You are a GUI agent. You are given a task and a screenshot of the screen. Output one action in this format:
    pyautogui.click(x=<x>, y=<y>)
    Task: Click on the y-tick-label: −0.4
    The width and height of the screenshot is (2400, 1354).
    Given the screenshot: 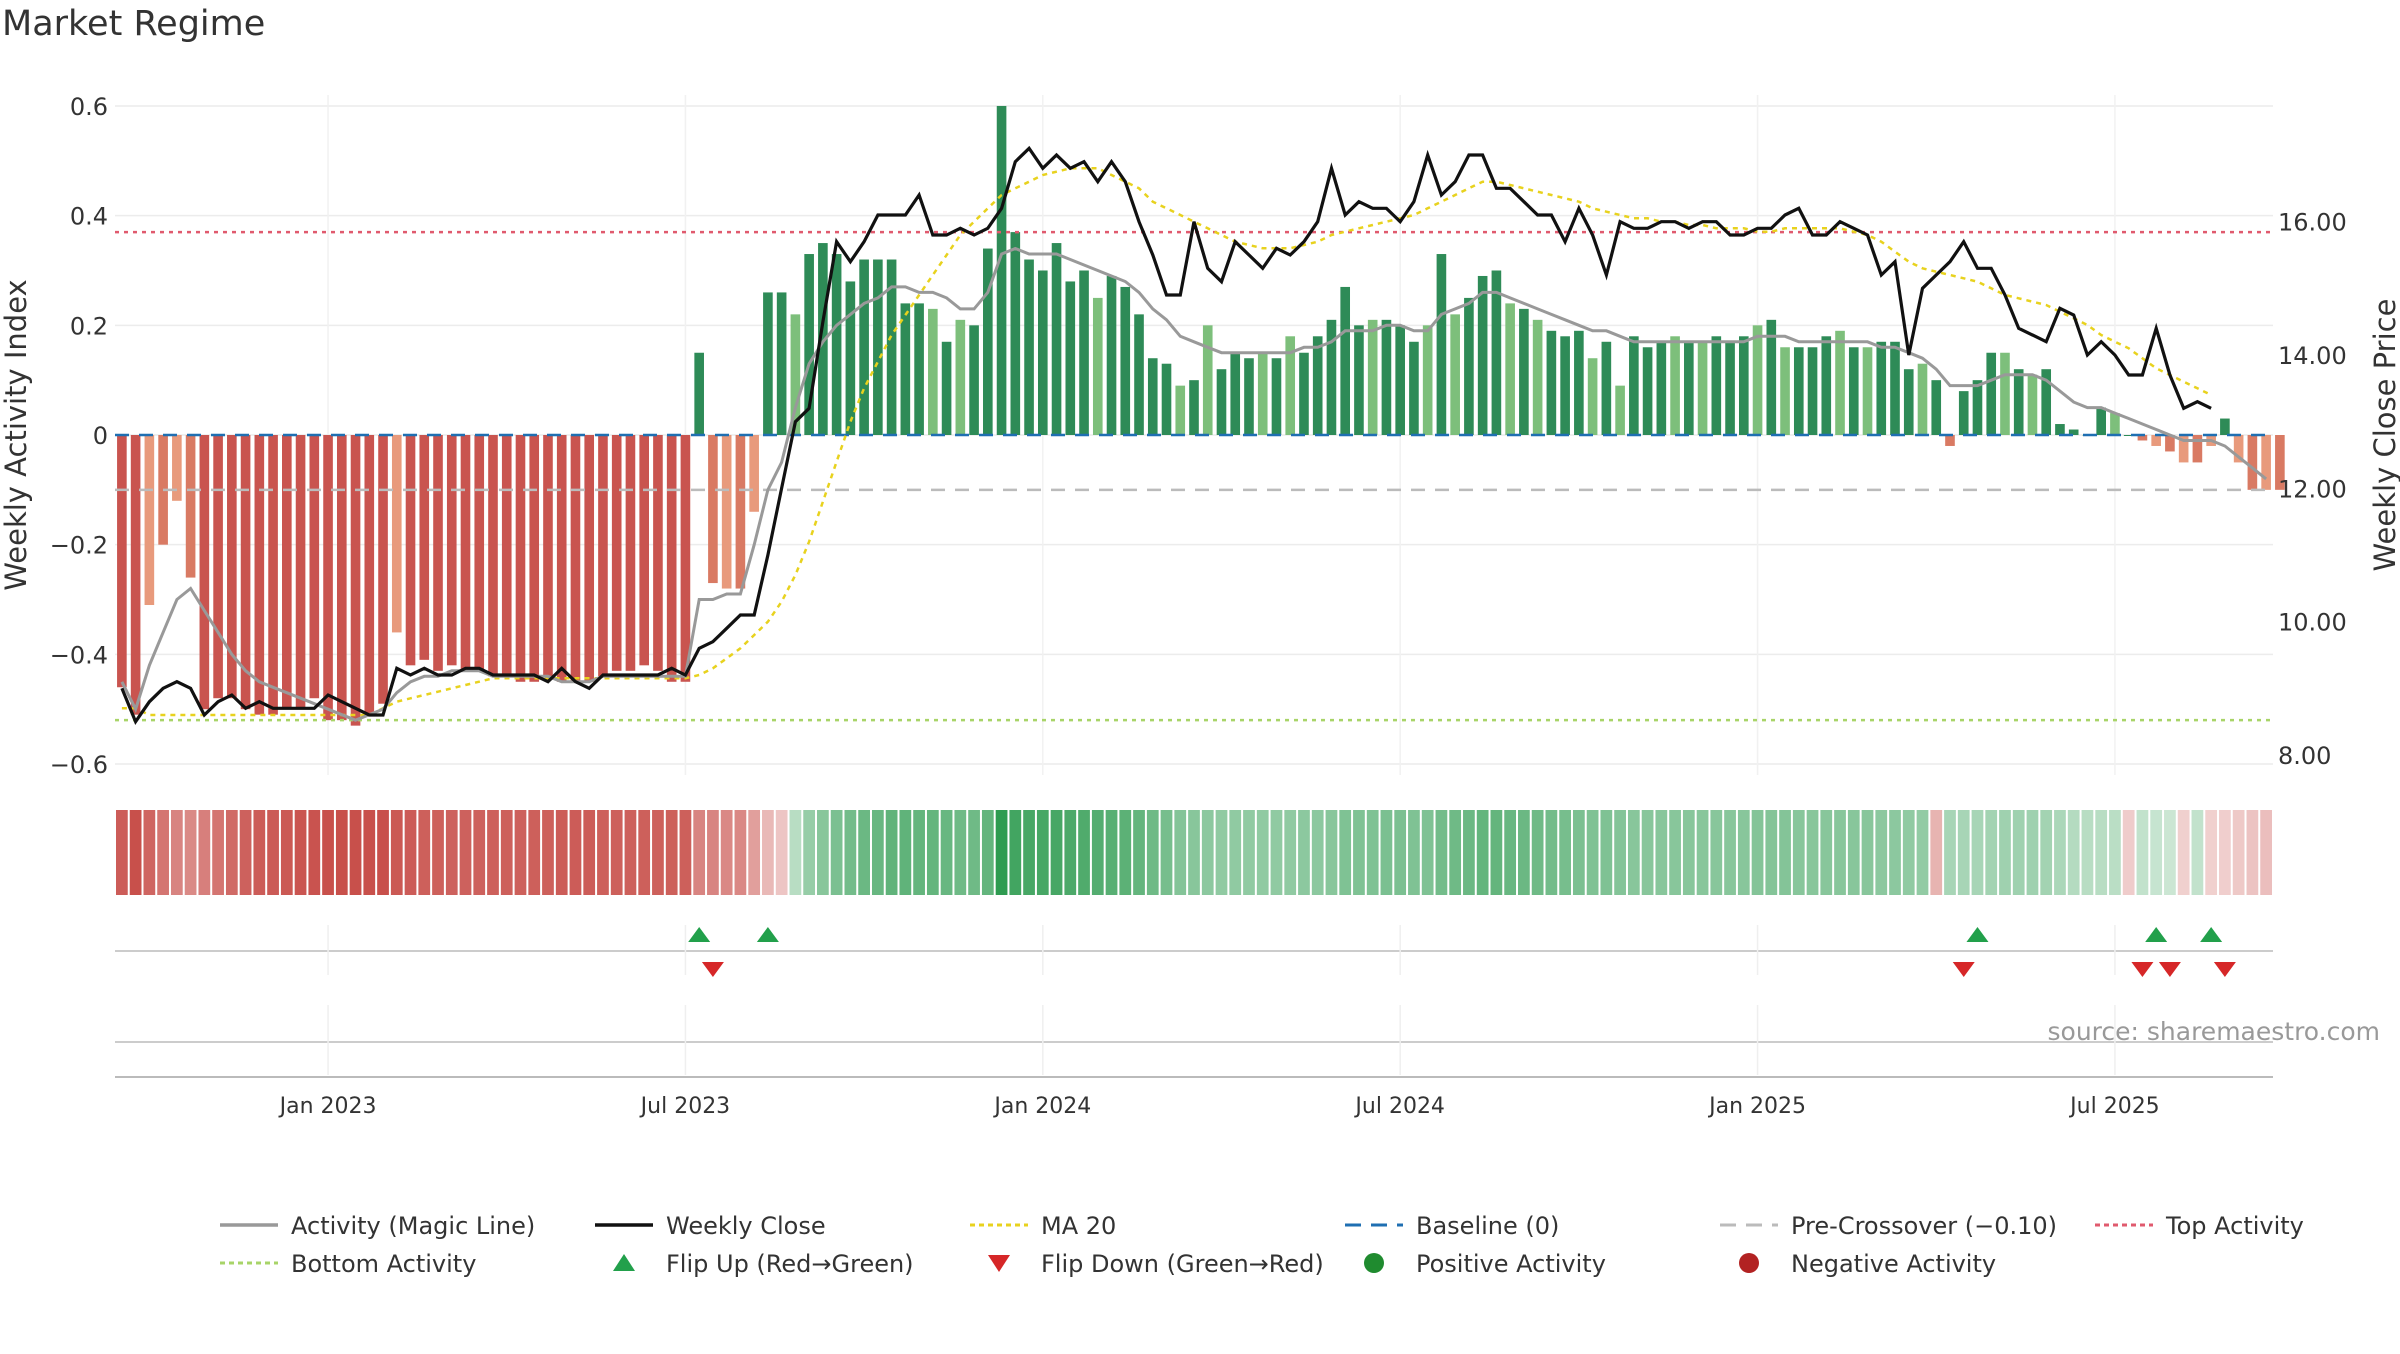 What is the action you would take?
    pyautogui.click(x=79, y=655)
    